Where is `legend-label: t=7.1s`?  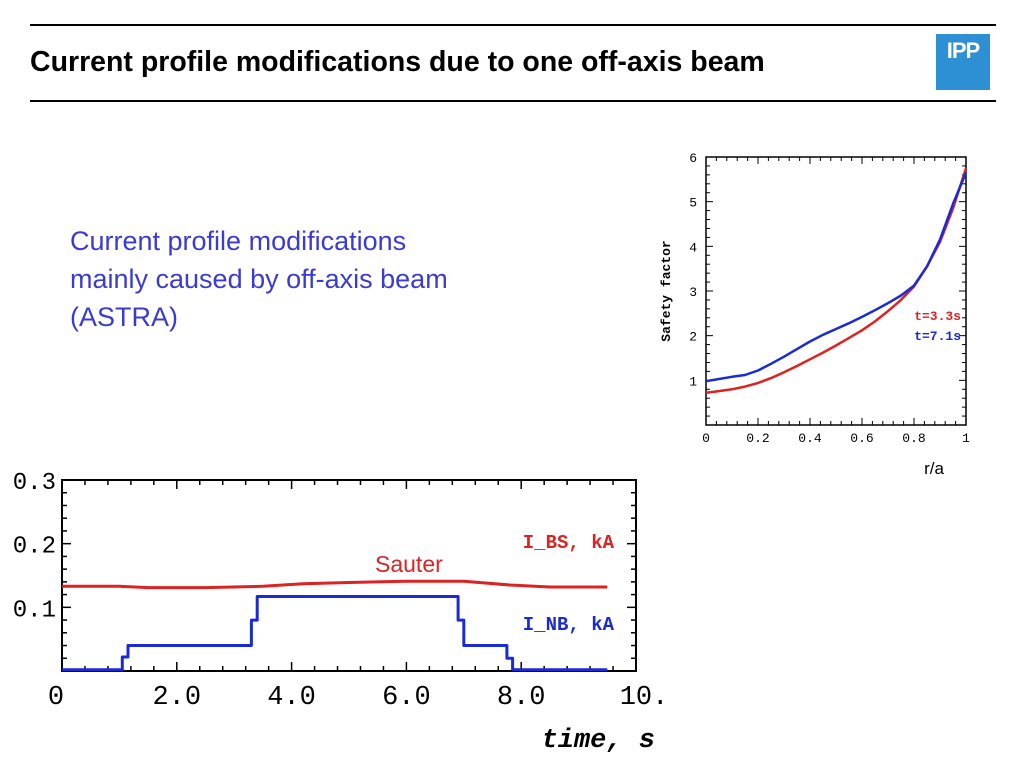 legend-label: t=7.1s is located at coordinates (937, 336).